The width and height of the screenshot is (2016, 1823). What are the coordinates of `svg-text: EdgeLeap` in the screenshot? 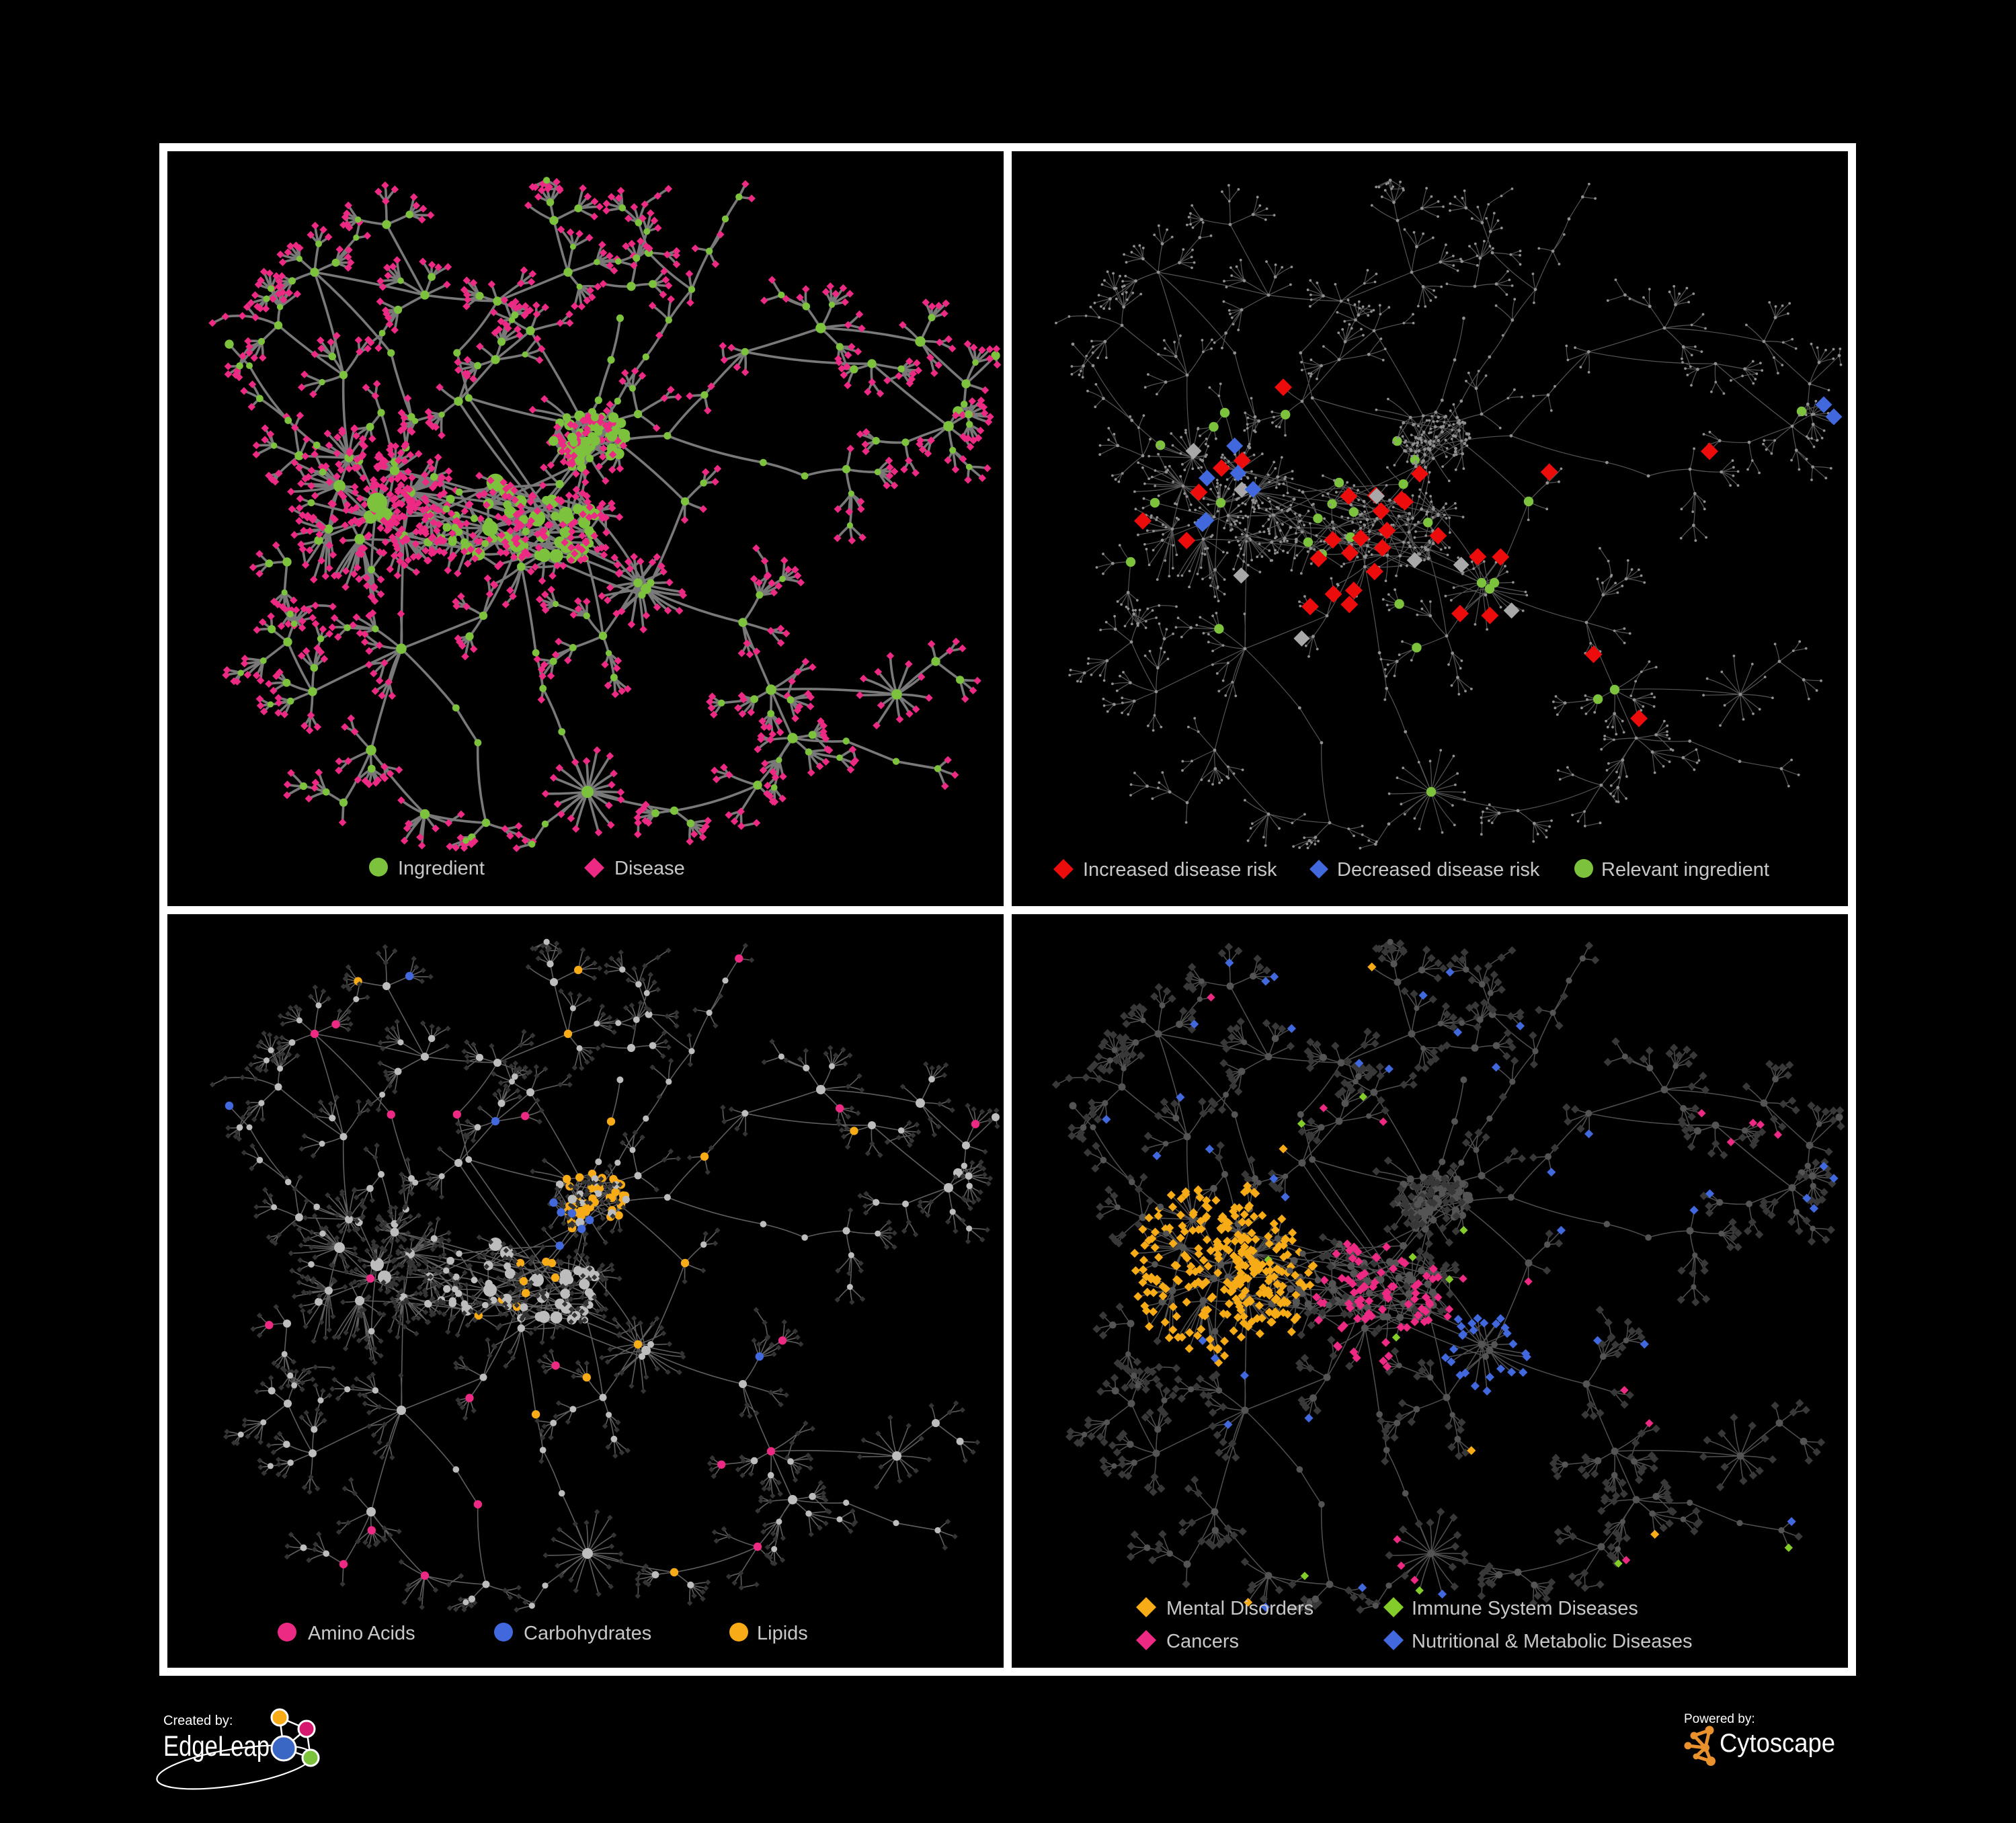 It's located at (216, 1746).